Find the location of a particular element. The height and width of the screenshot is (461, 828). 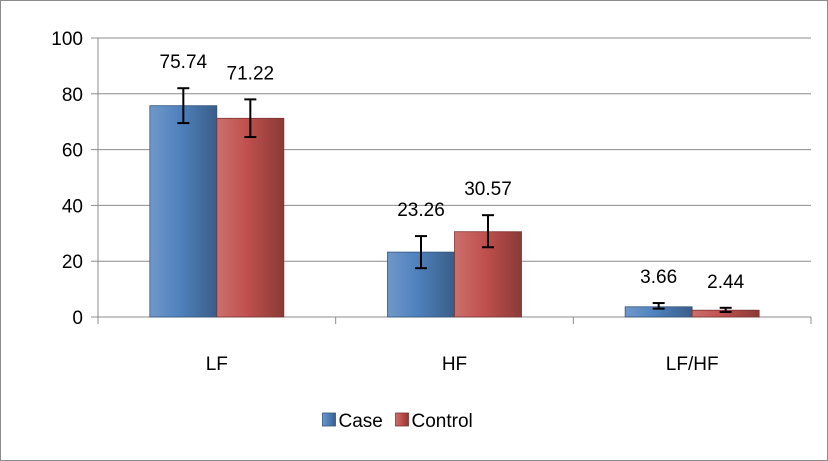

x-tick-label: LF is located at coordinates (217, 364).